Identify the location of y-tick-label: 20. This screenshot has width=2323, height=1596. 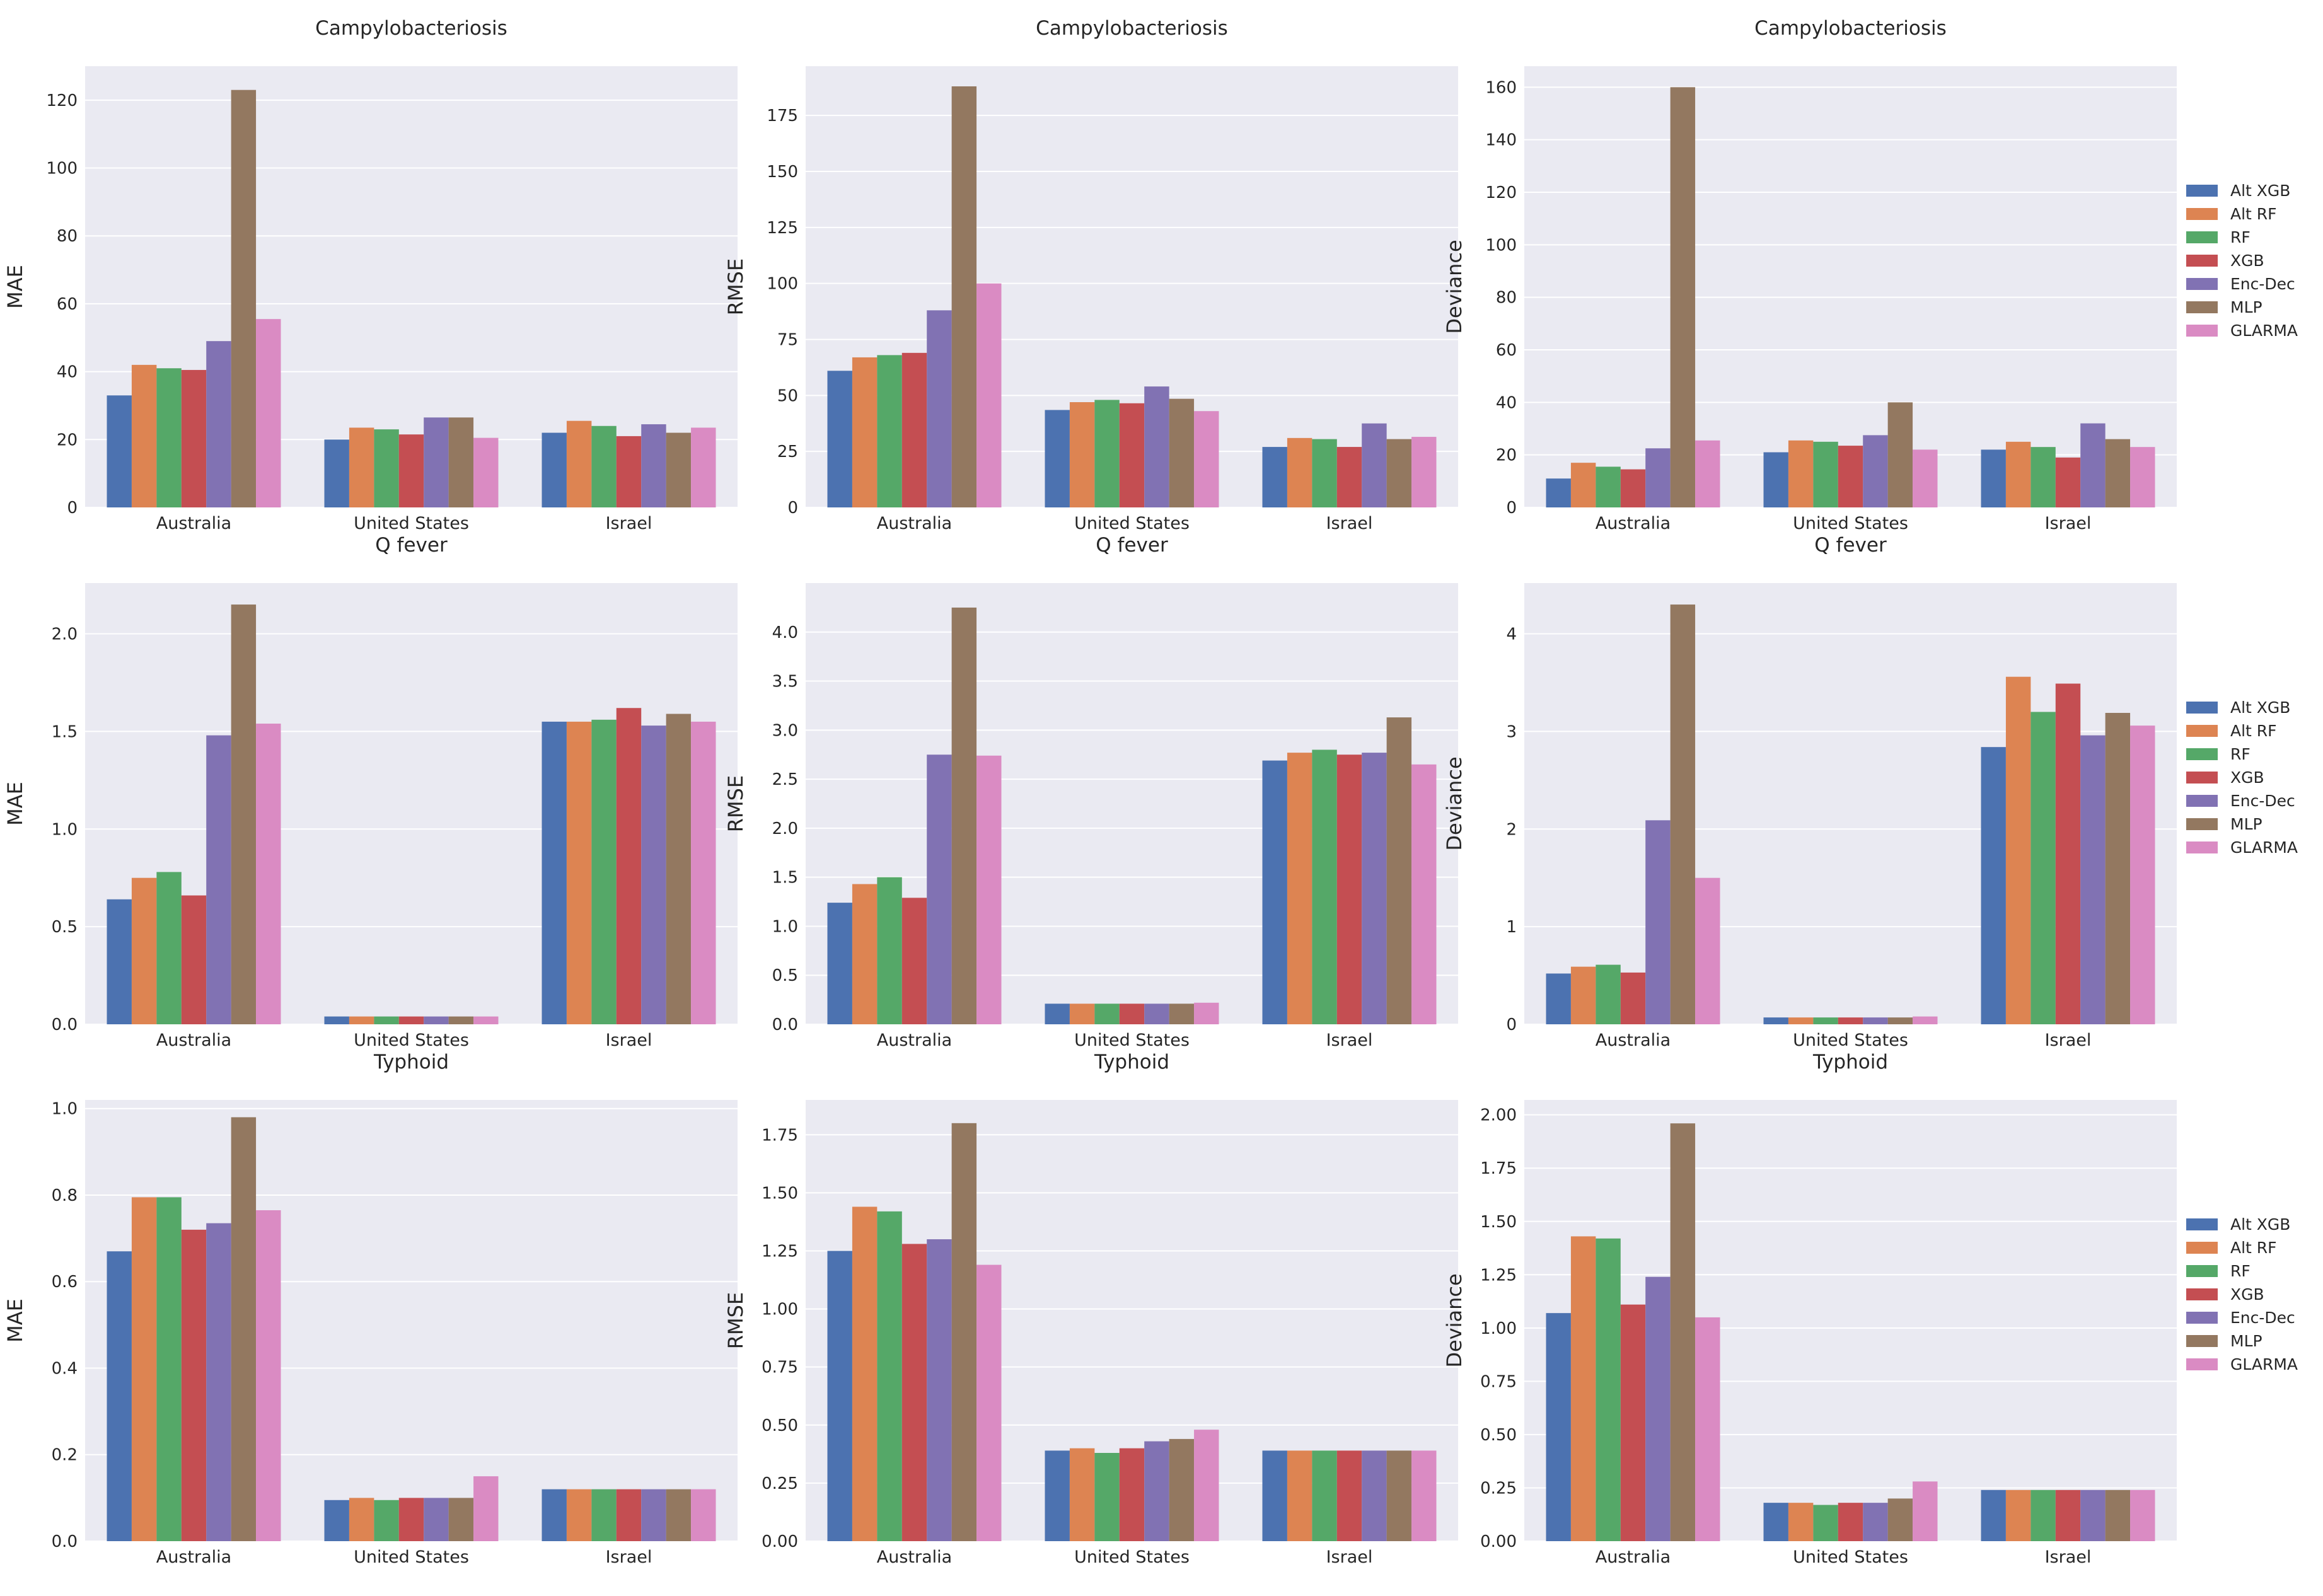
(67, 440).